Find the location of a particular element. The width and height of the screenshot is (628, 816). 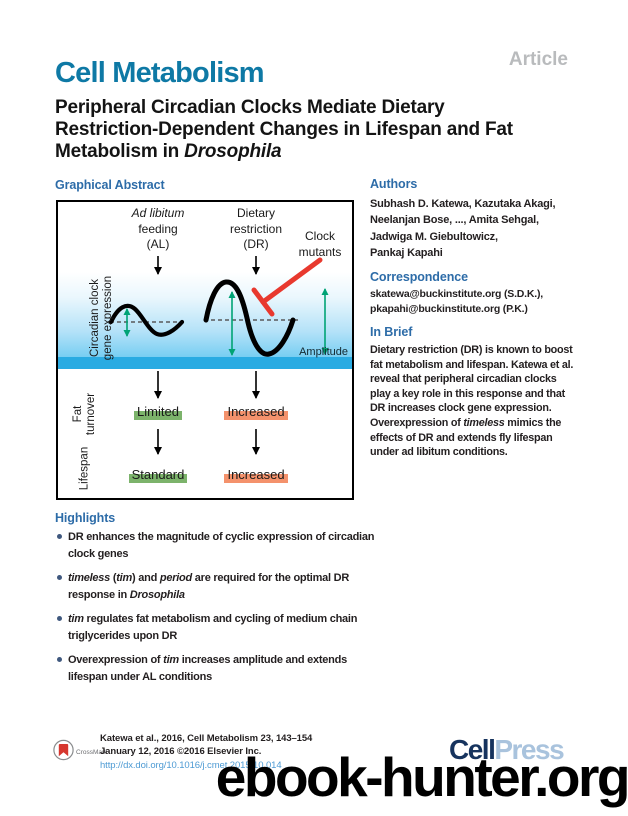

dr-condition-label: Dietary restriction (DR) is located at coordinates (256, 229).